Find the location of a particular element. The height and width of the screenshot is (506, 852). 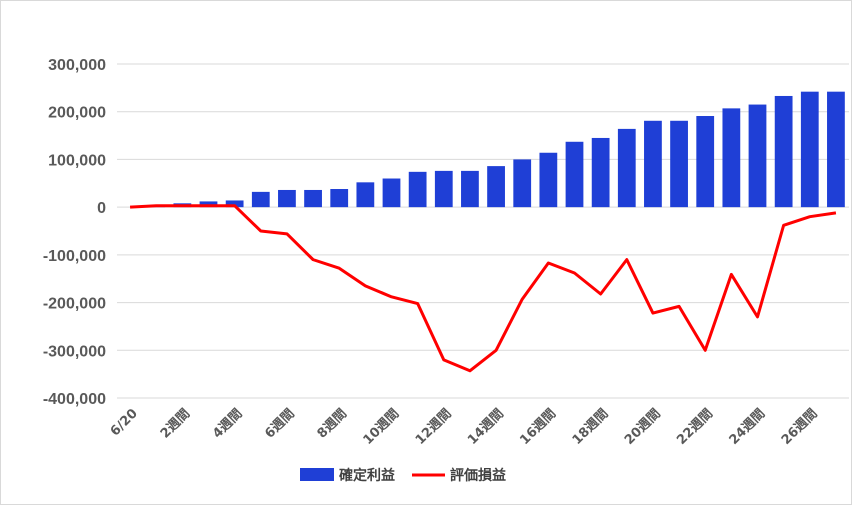

x-tick-label: 20週間 is located at coordinates (643, 427).